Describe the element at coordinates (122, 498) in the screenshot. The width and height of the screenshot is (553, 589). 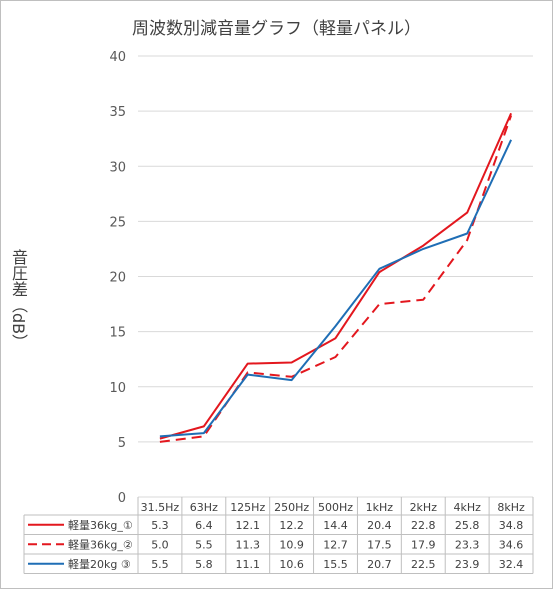
I see `y-tick-label: 0` at that location.